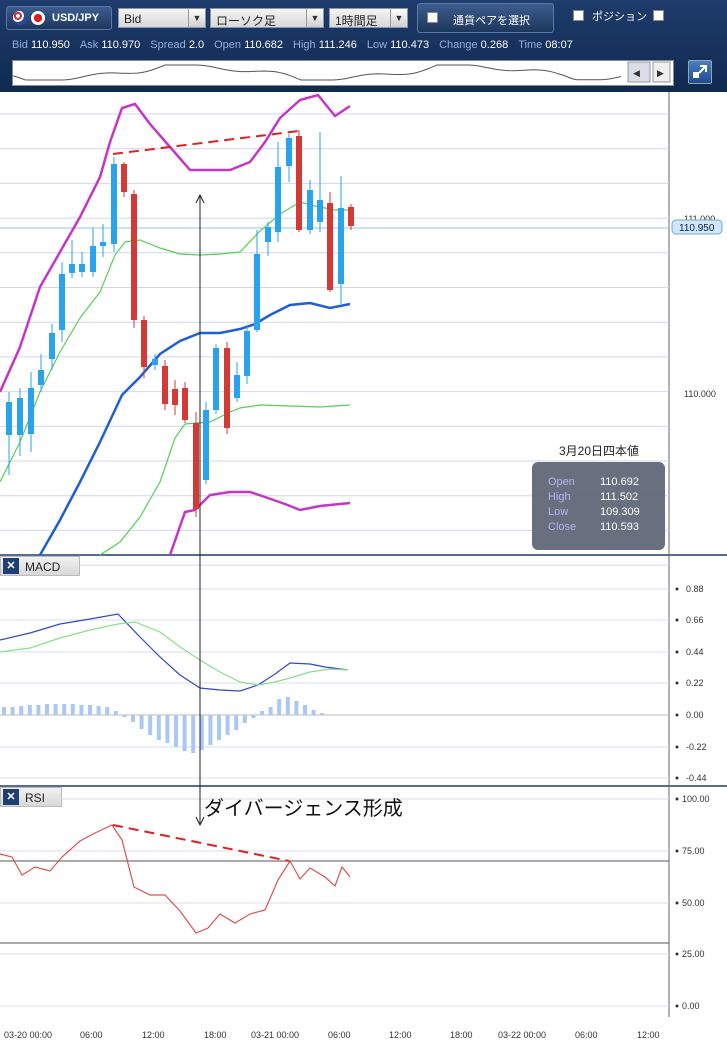 The image size is (727, 1048). I want to click on rsi-axis-label: 0.00, so click(691, 1006).